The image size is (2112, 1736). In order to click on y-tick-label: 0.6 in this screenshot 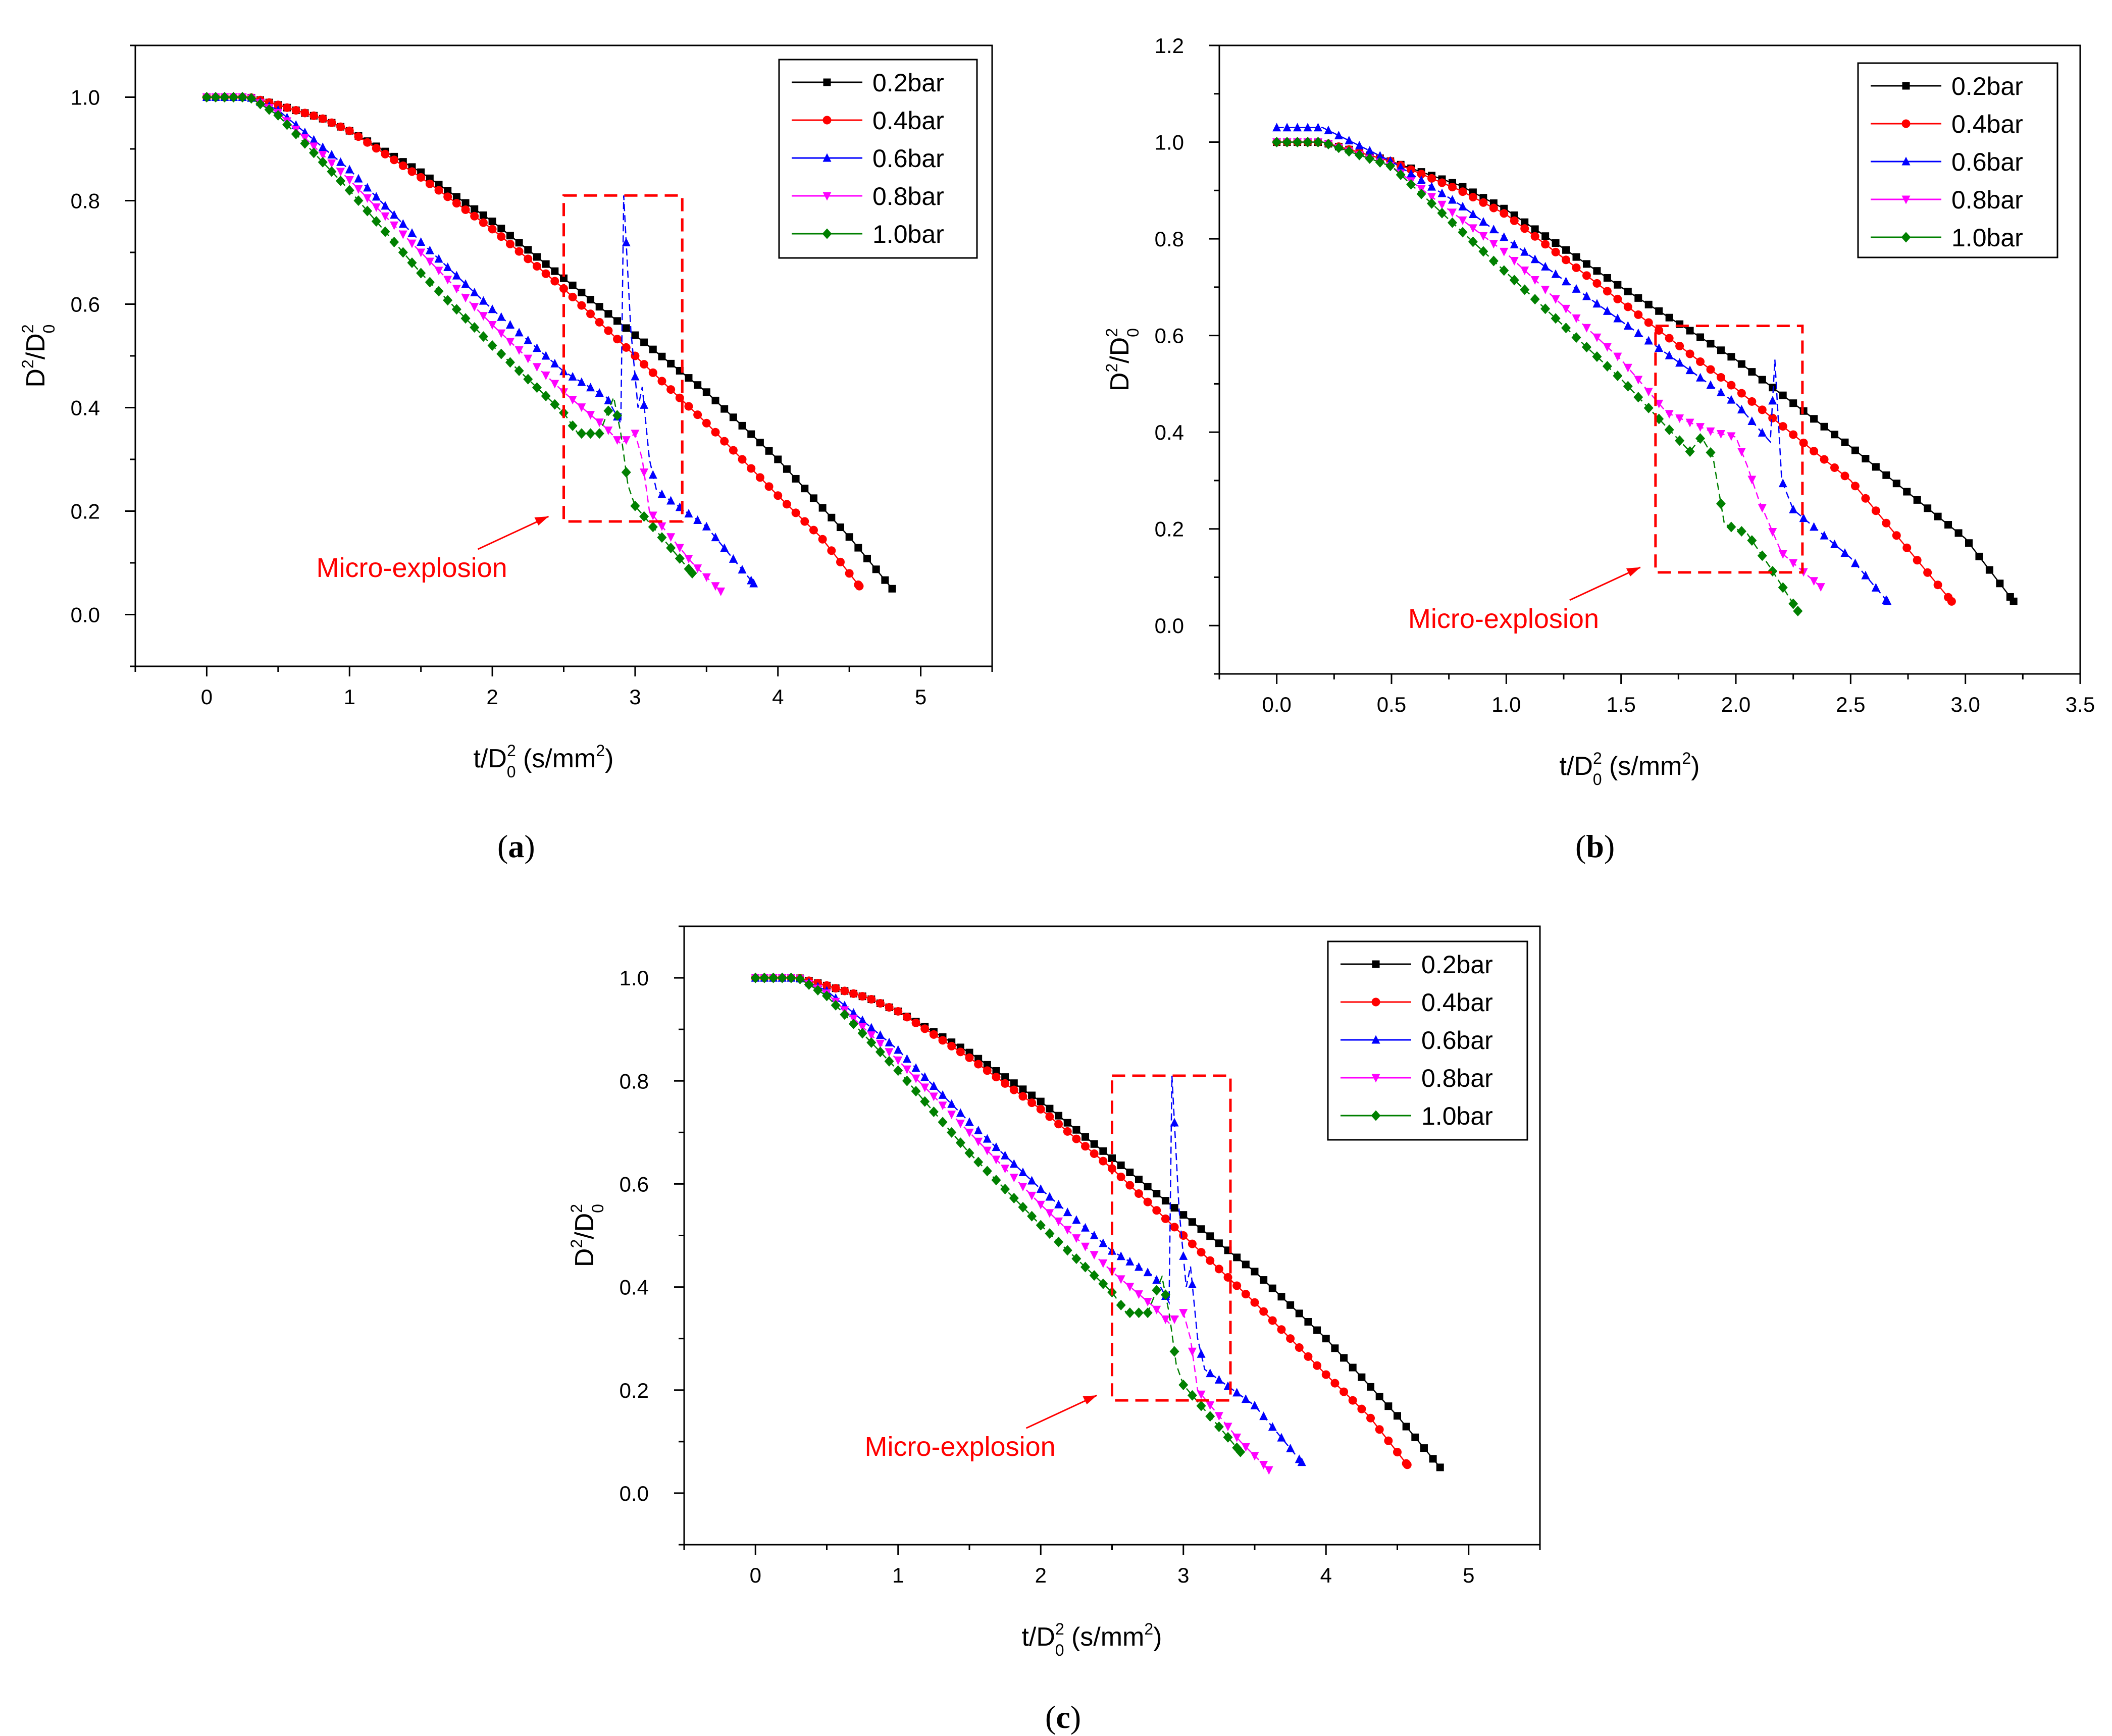, I will do `click(1169, 336)`.